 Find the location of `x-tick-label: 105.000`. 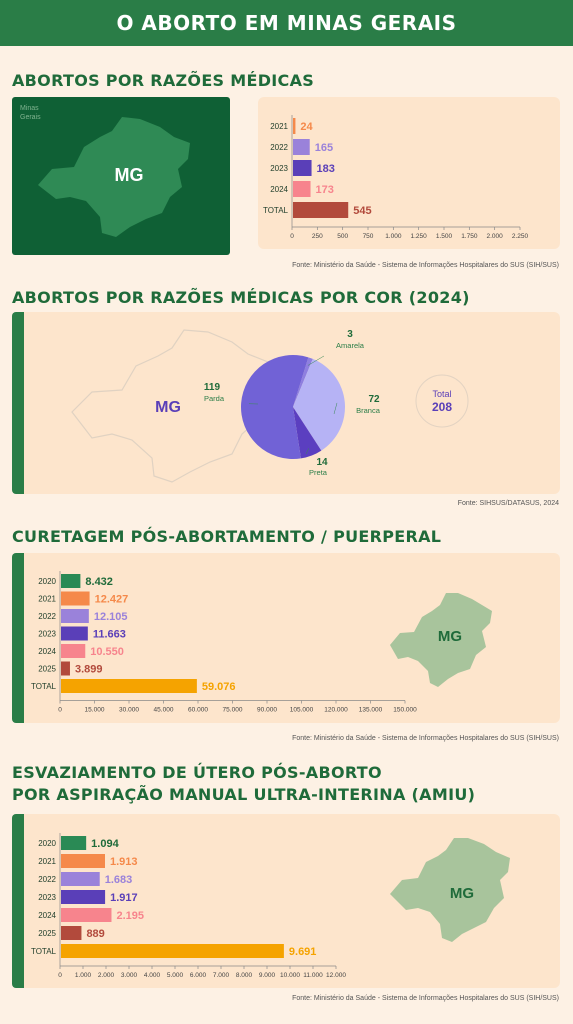

x-tick-label: 105.000 is located at coordinates (302, 710).